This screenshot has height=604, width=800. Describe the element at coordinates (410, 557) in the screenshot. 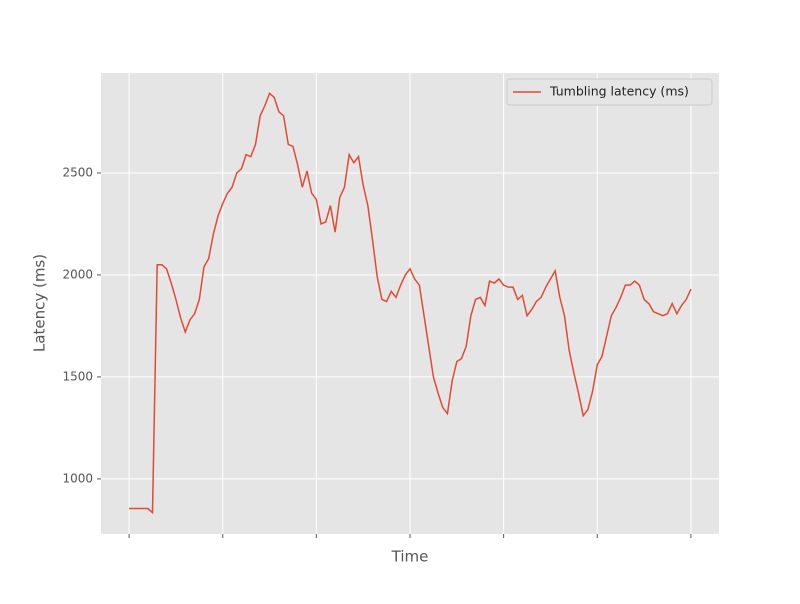

I see `x-axis-label: Time` at that location.